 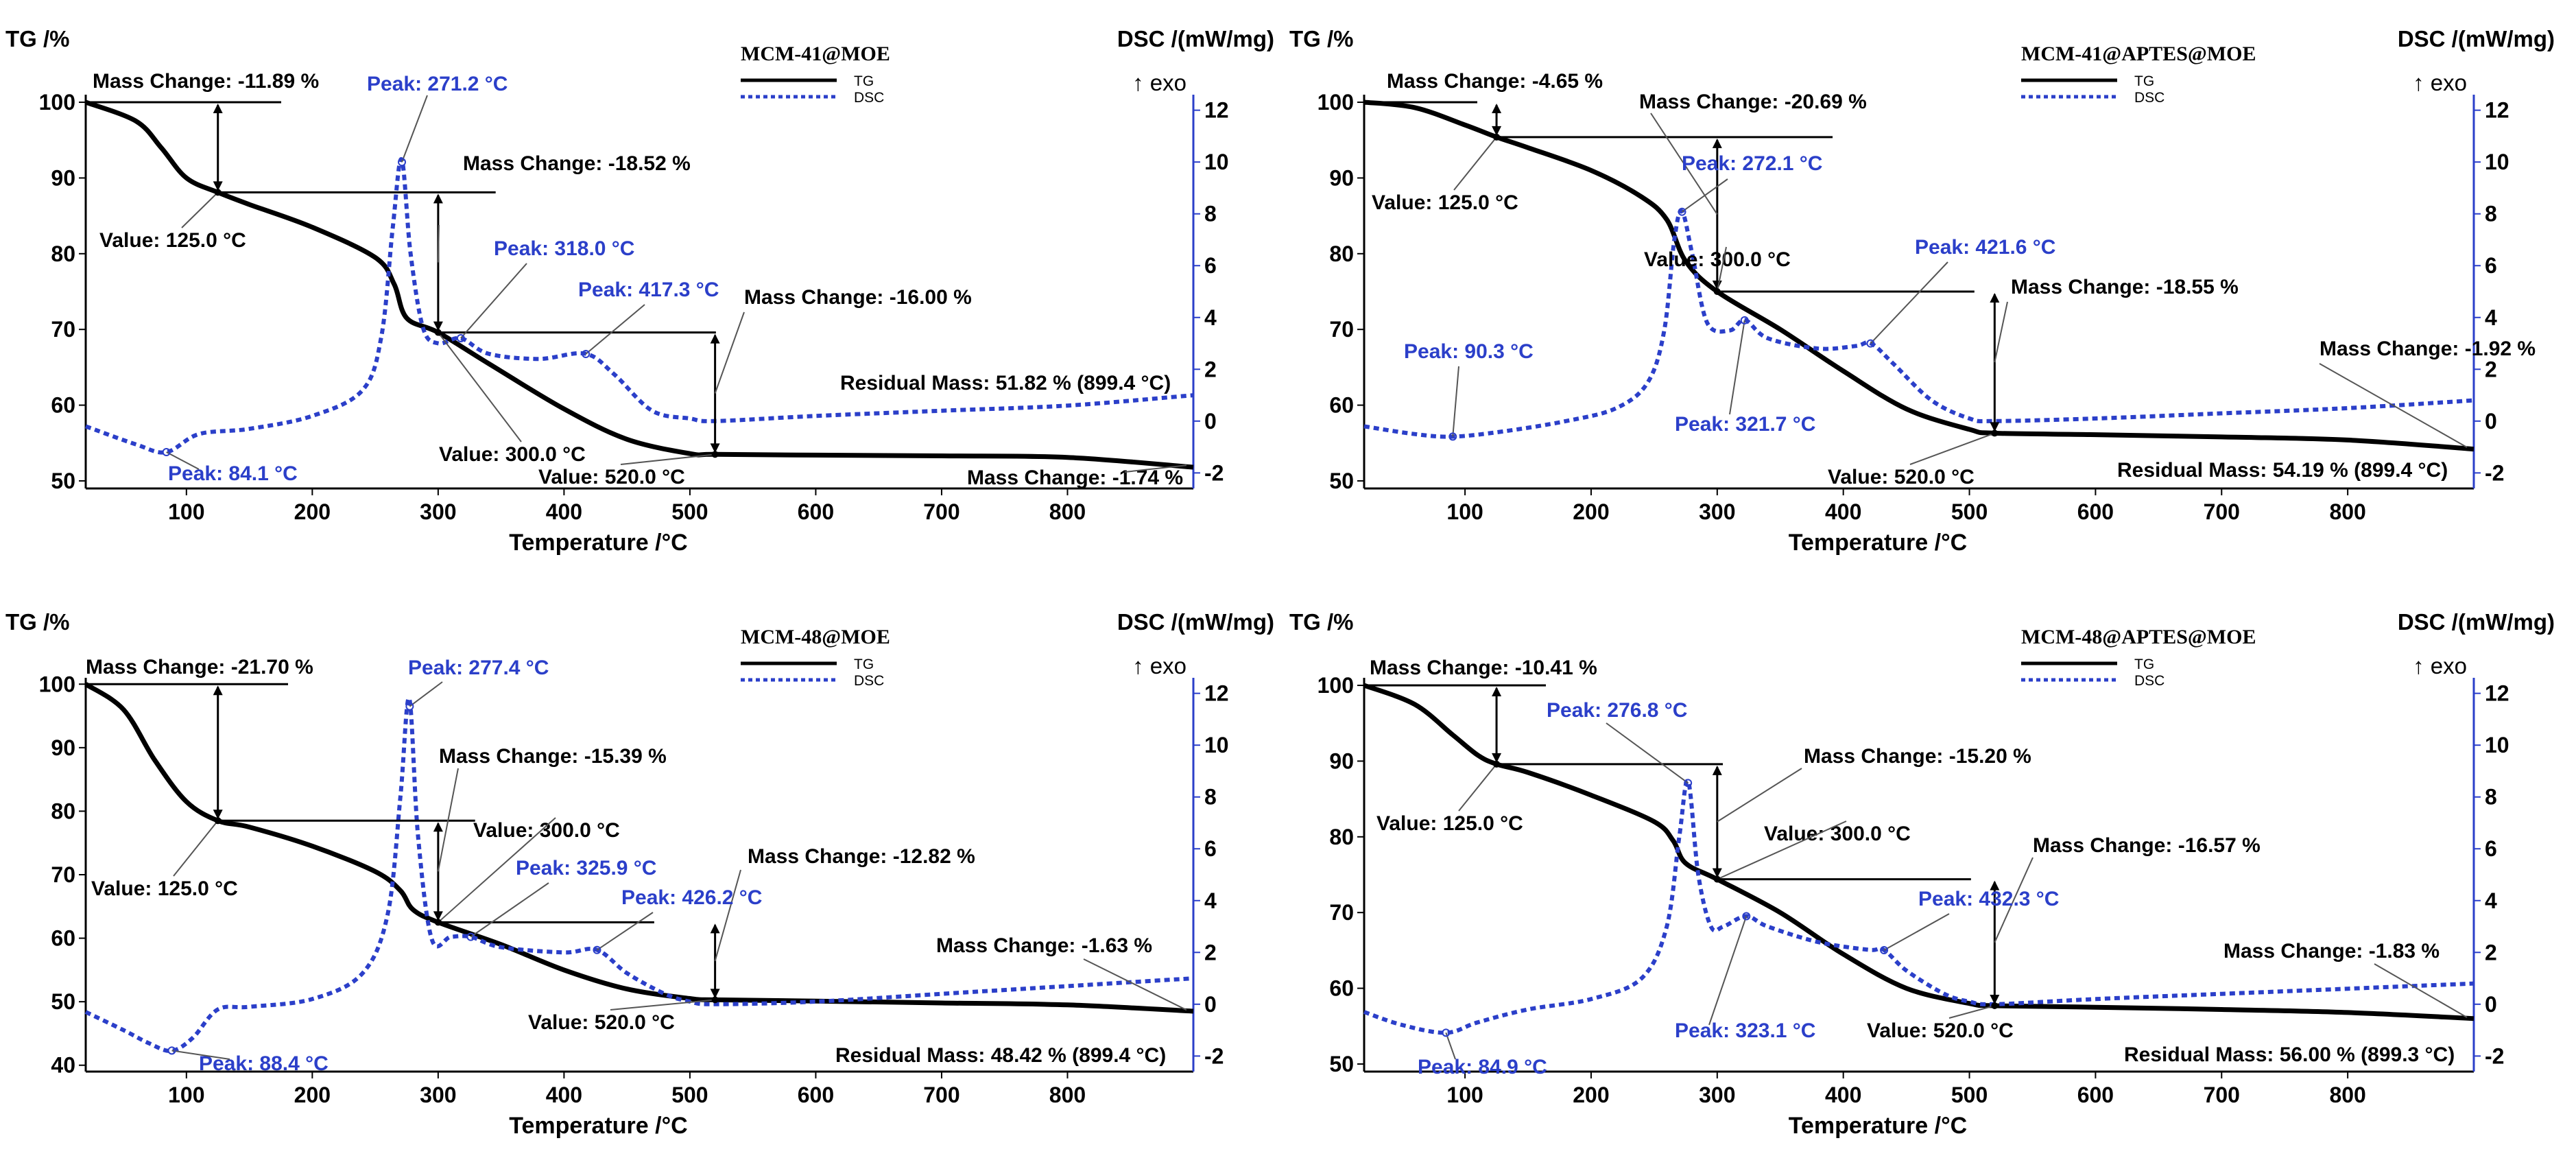 I want to click on residual-mass-label: Residual Mass: 48.42 % (899.4 °C), so click(x=1000, y=1055).